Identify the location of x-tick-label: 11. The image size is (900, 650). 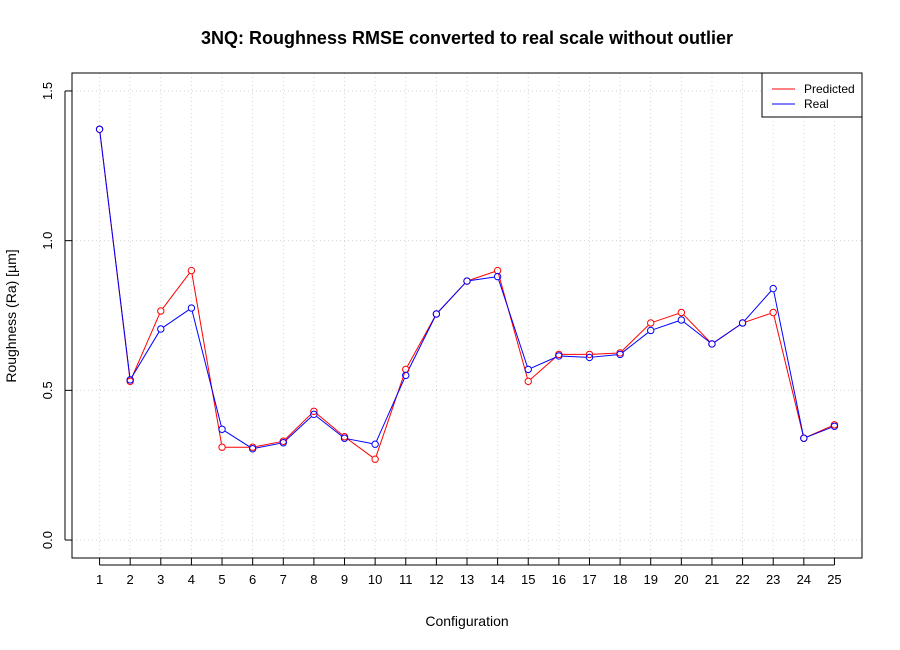
(406, 579).